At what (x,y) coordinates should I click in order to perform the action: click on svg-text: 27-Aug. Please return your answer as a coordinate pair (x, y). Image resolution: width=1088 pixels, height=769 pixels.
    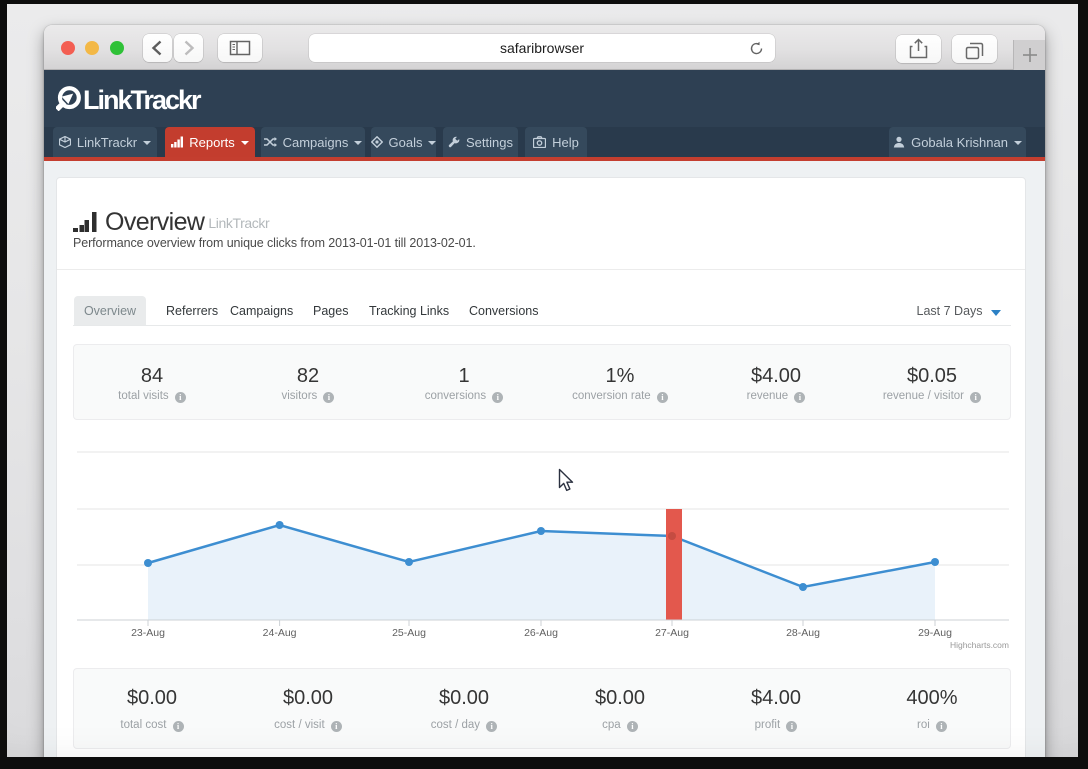
    Looking at the image, I should click on (672, 633).